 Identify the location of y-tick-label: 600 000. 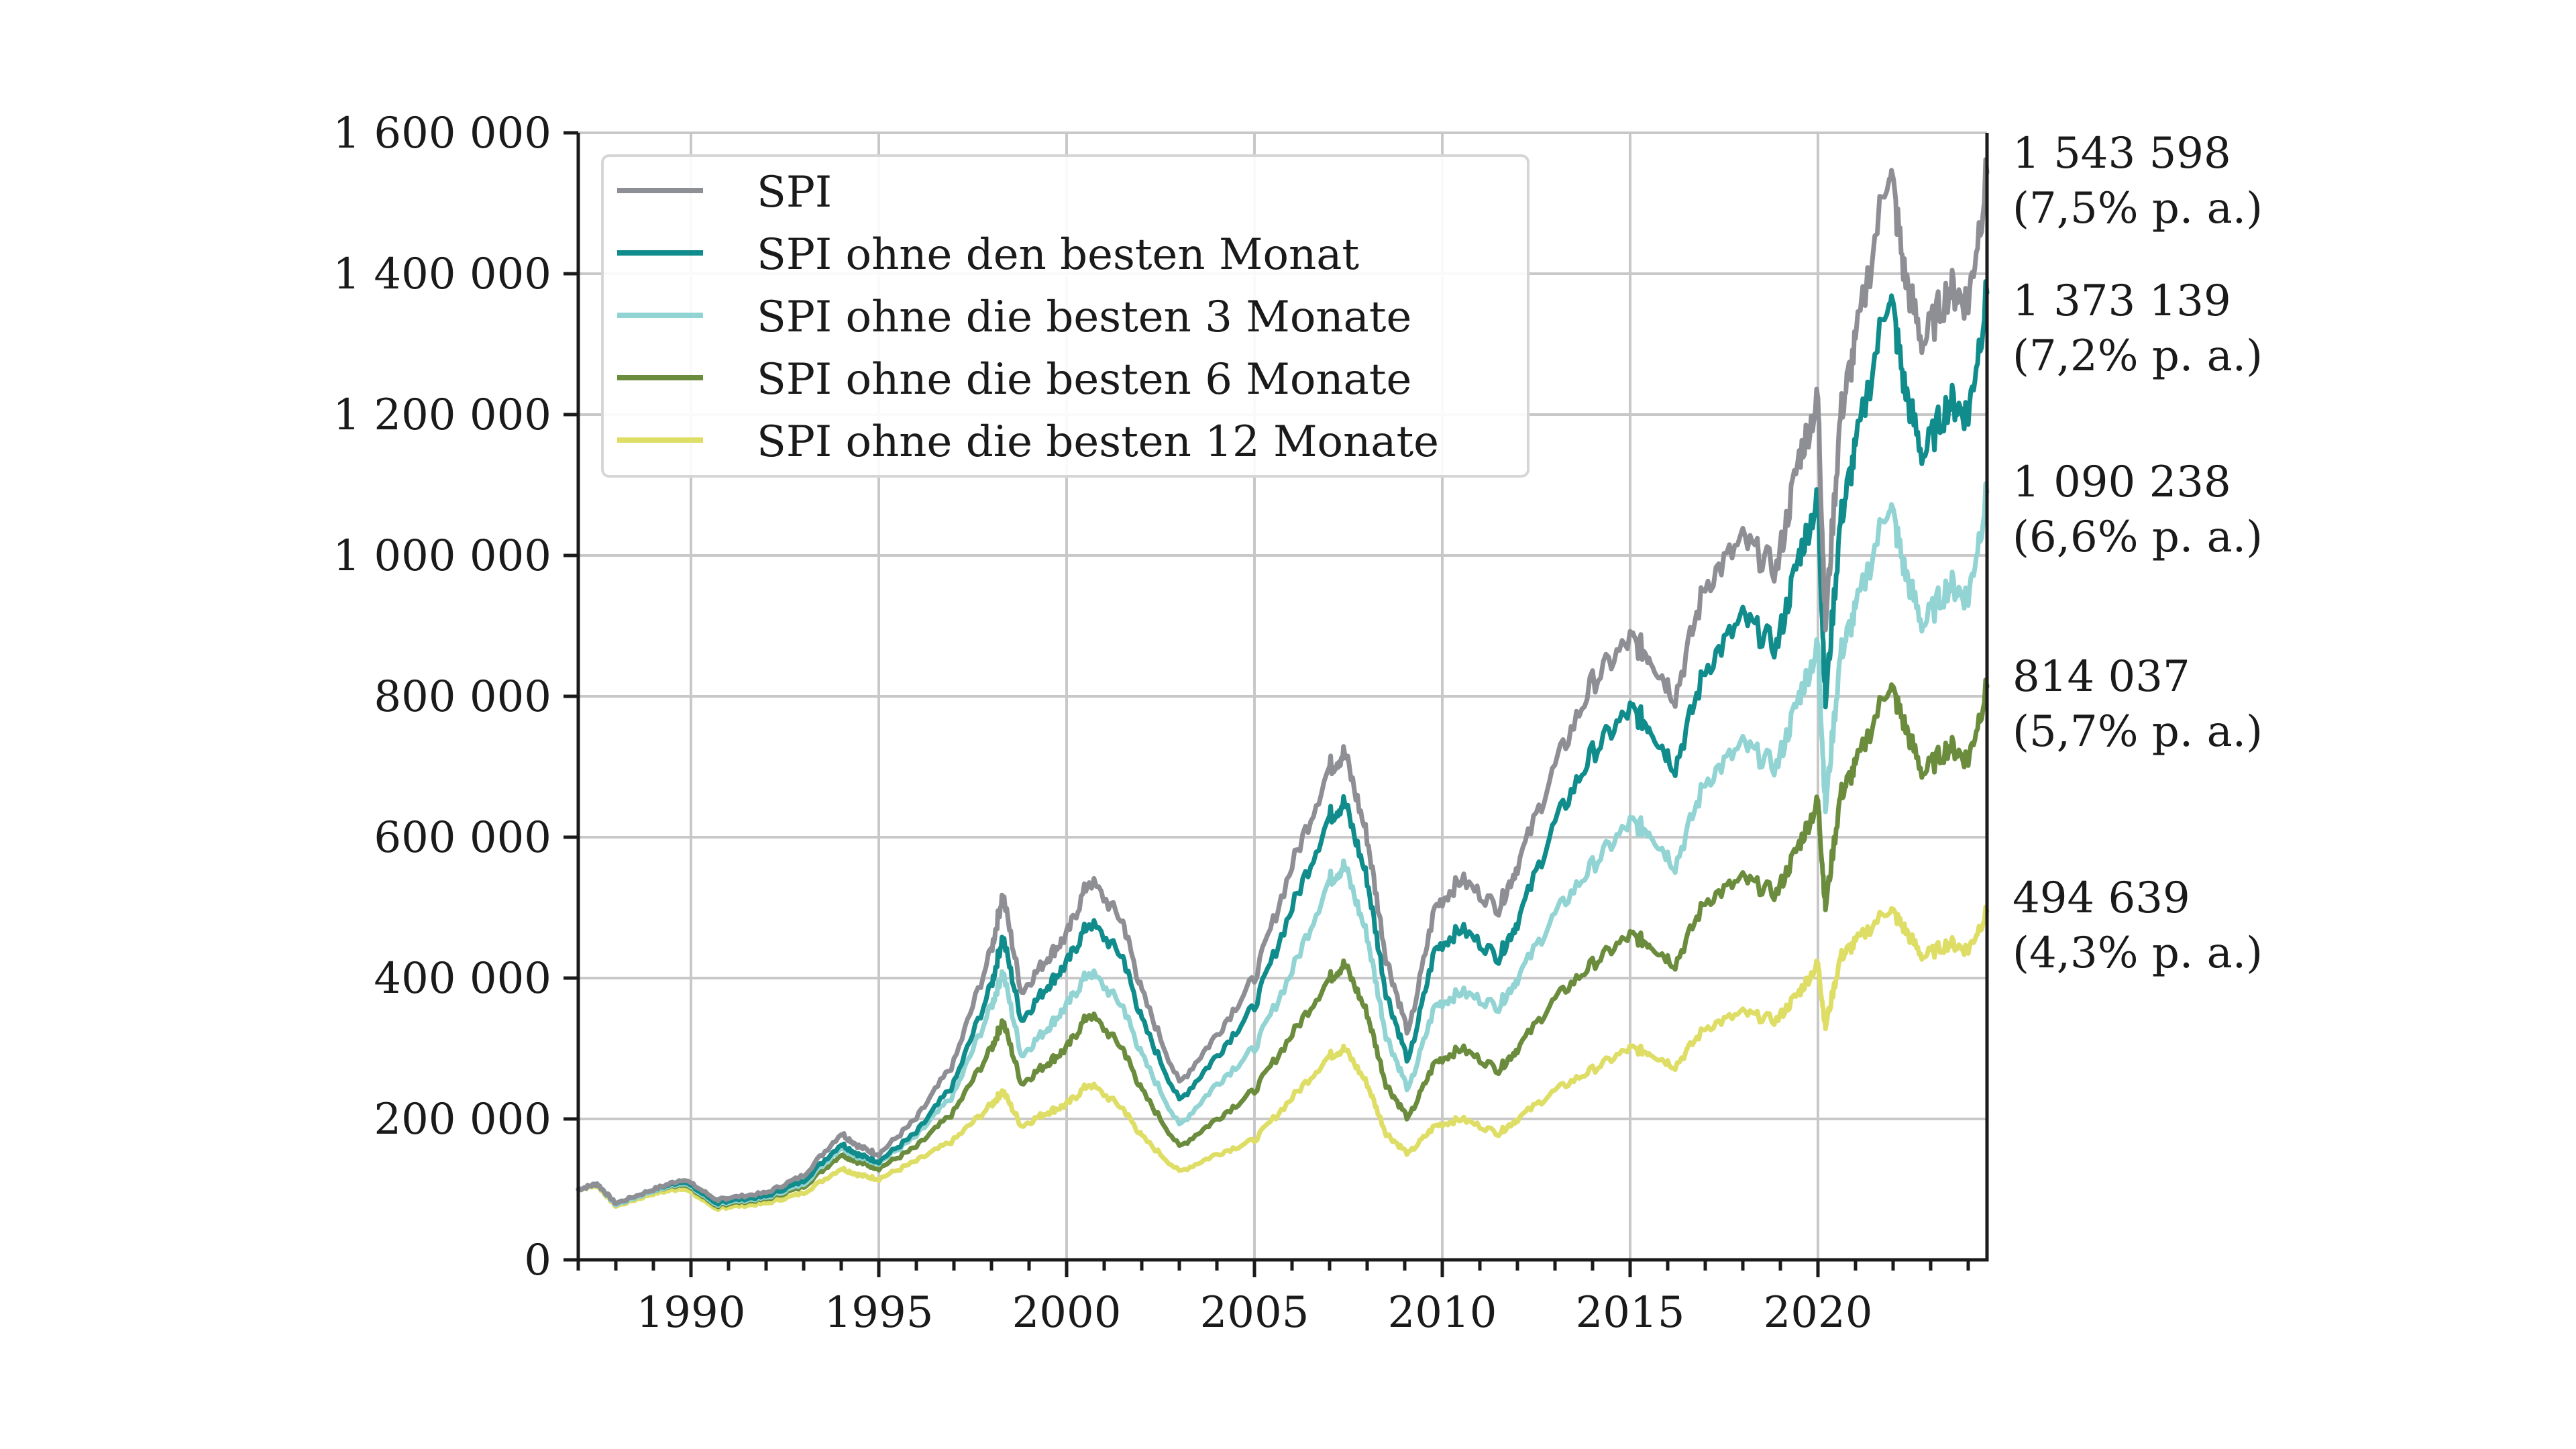
(462, 838).